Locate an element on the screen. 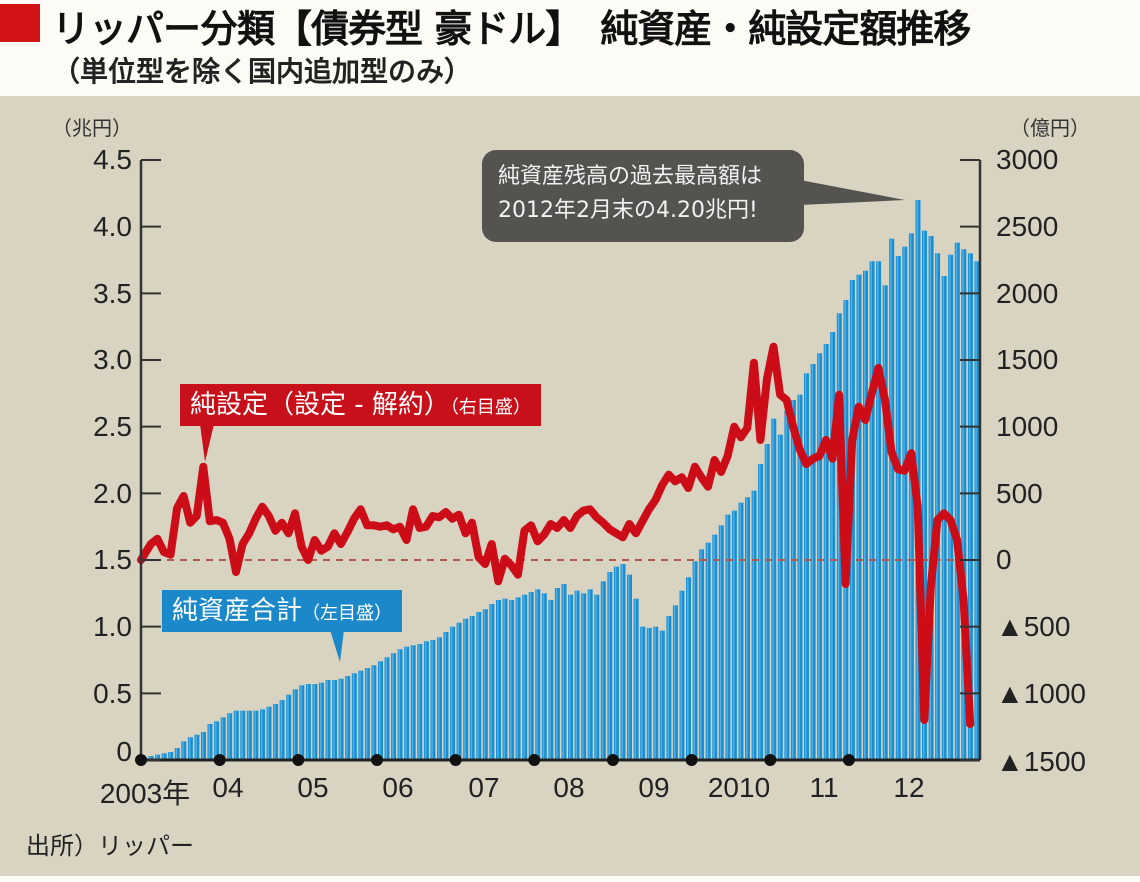  right-tick-label: 2500 is located at coordinates (1027, 226).